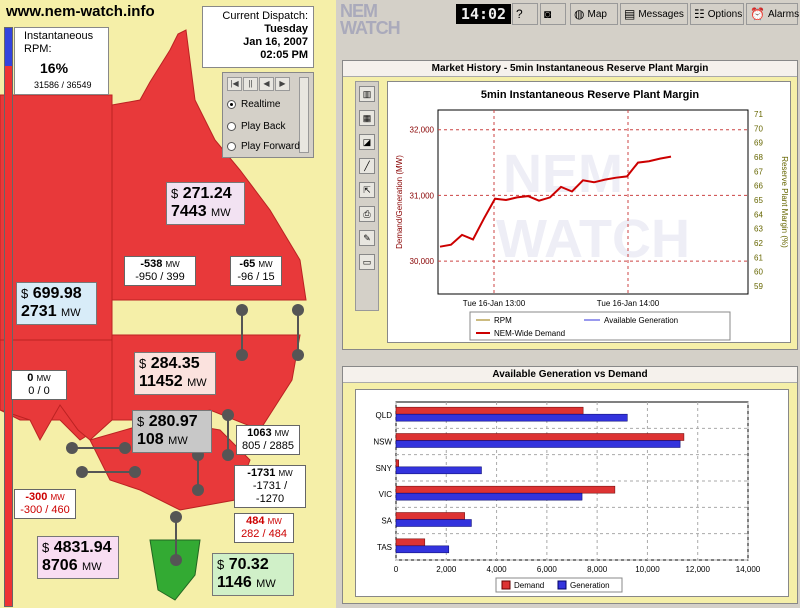 This screenshot has height=608, width=800. Describe the element at coordinates (367, 118) in the screenshot. I see `table-icon: ▦` at that location.